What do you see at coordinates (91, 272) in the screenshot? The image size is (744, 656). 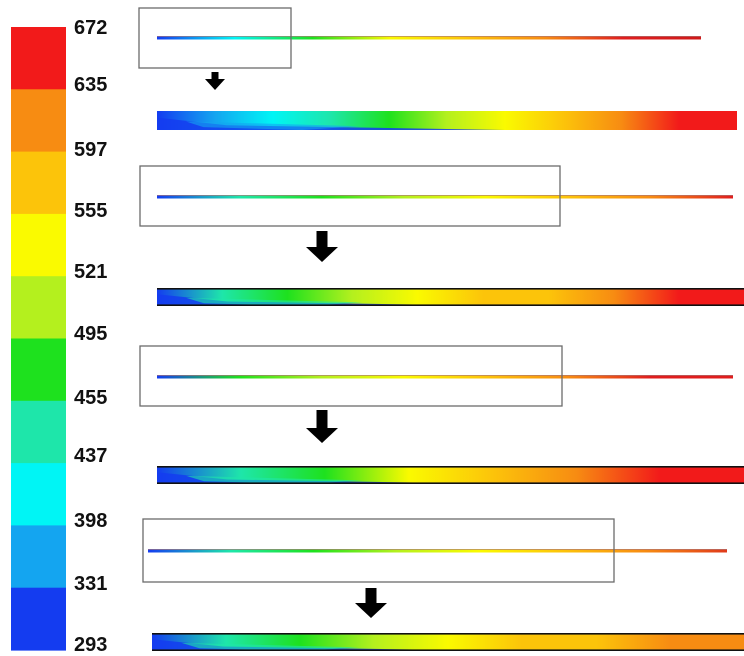 I see `legend-label-521: 521` at bounding box center [91, 272].